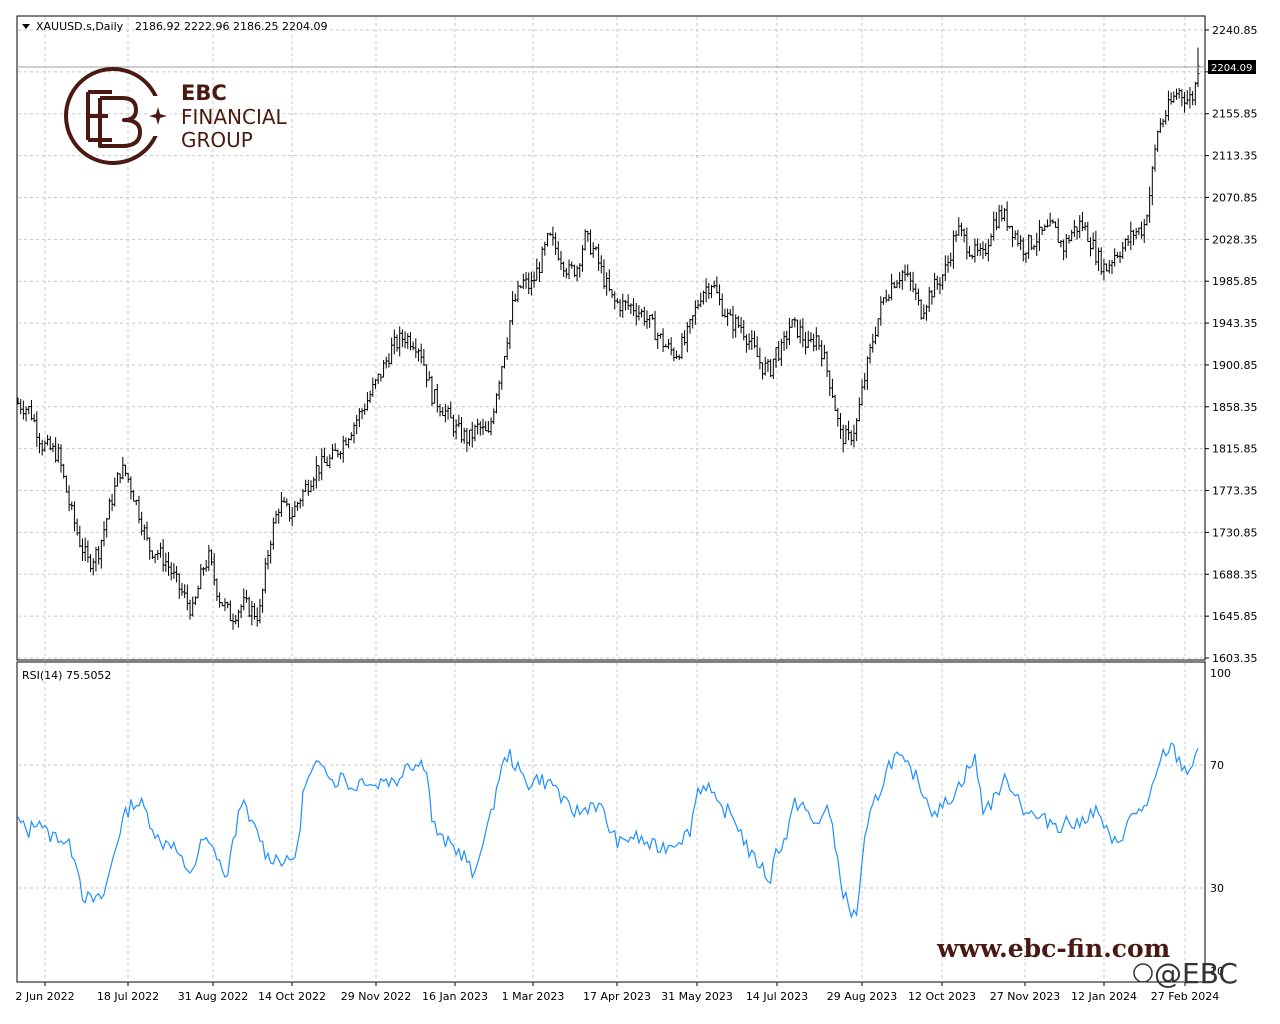 The image size is (1280, 1024). Describe the element at coordinates (1053, 948) in the screenshot. I see `website-watermark: www.ebc-fin.com` at that location.